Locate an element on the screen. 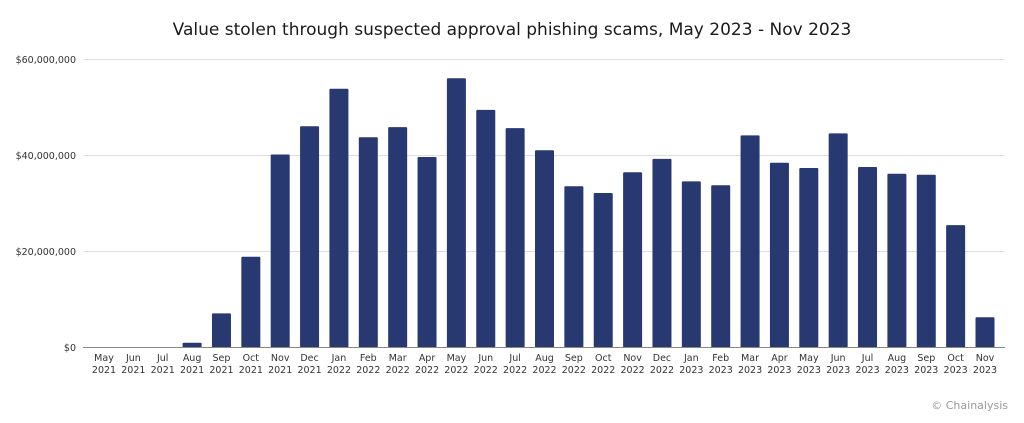 The height and width of the screenshot is (423, 1024). y-tick-label: $0 is located at coordinates (70, 348).